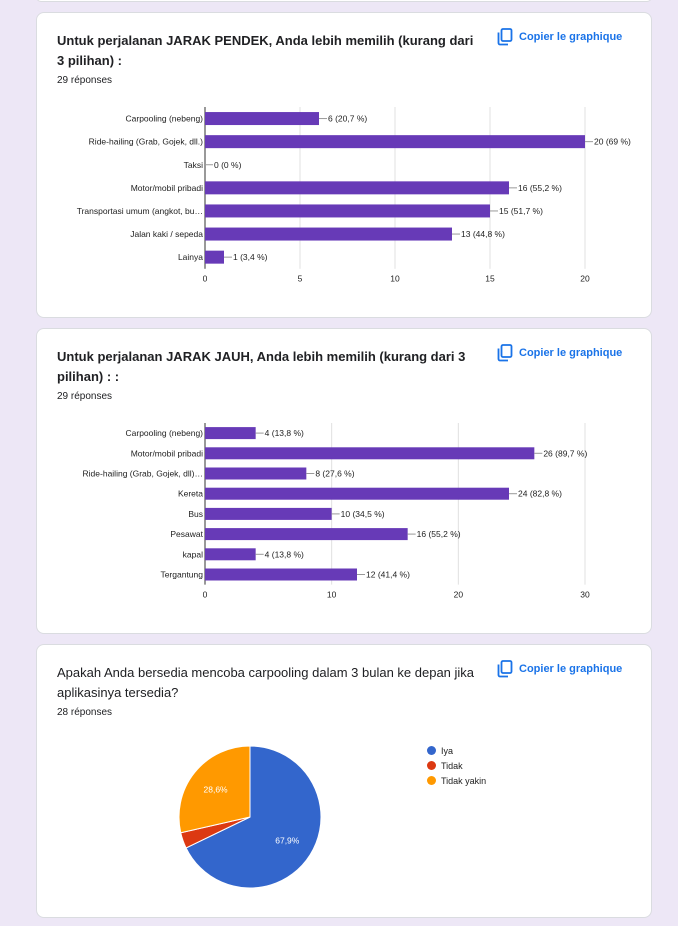  What do you see at coordinates (447, 750) in the screenshot?
I see `legend-label: Iya` at bounding box center [447, 750].